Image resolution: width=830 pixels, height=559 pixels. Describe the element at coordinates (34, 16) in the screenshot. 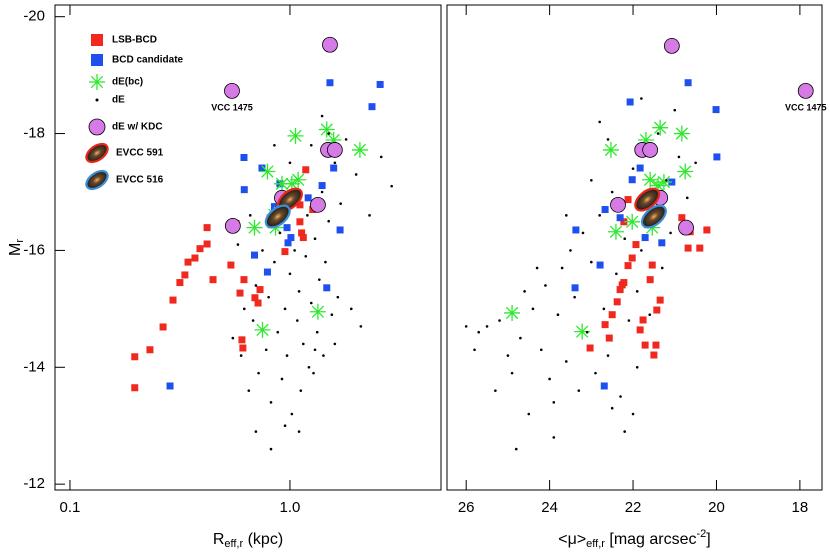

I see `y-tick-label: -20` at that location.